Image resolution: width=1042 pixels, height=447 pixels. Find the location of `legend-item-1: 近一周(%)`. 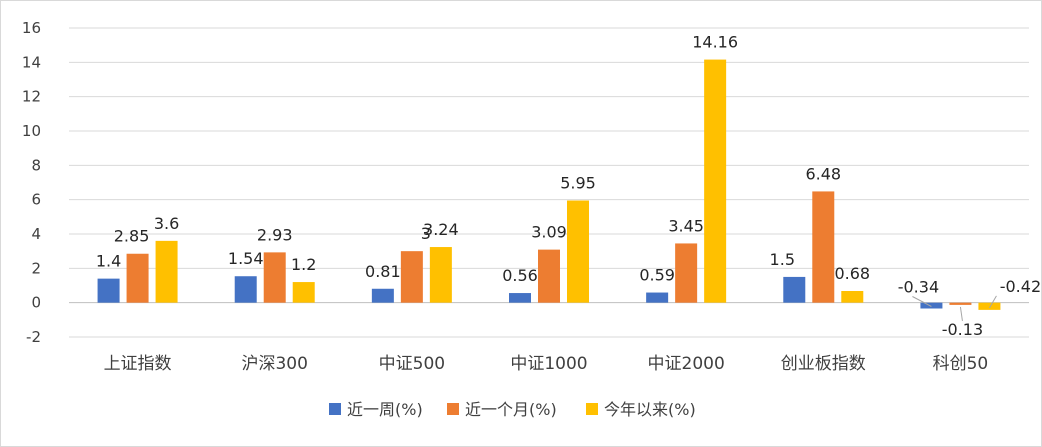

legend-item-1: 近一周(%) is located at coordinates (376, 409).